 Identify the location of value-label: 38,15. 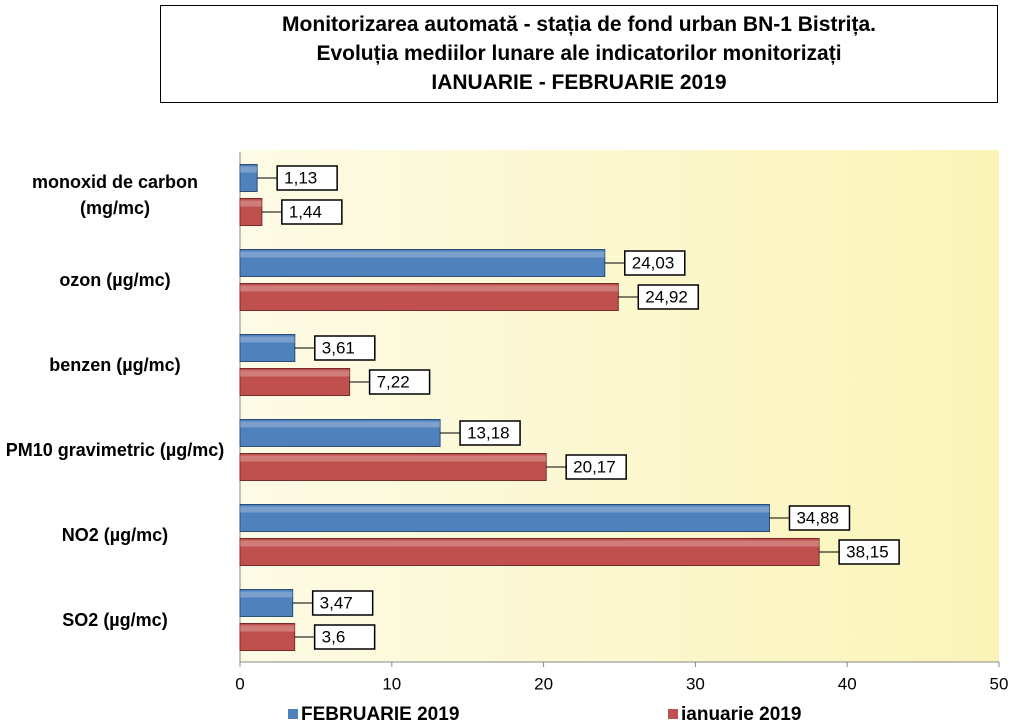
(867, 551).